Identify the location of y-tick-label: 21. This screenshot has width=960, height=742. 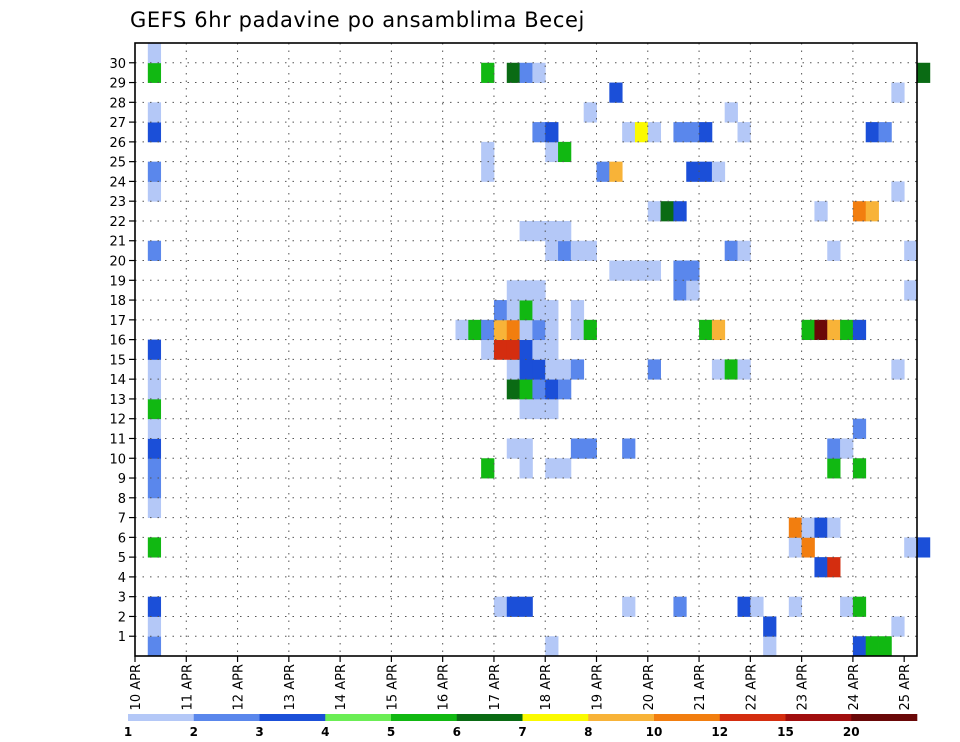
(117, 242).